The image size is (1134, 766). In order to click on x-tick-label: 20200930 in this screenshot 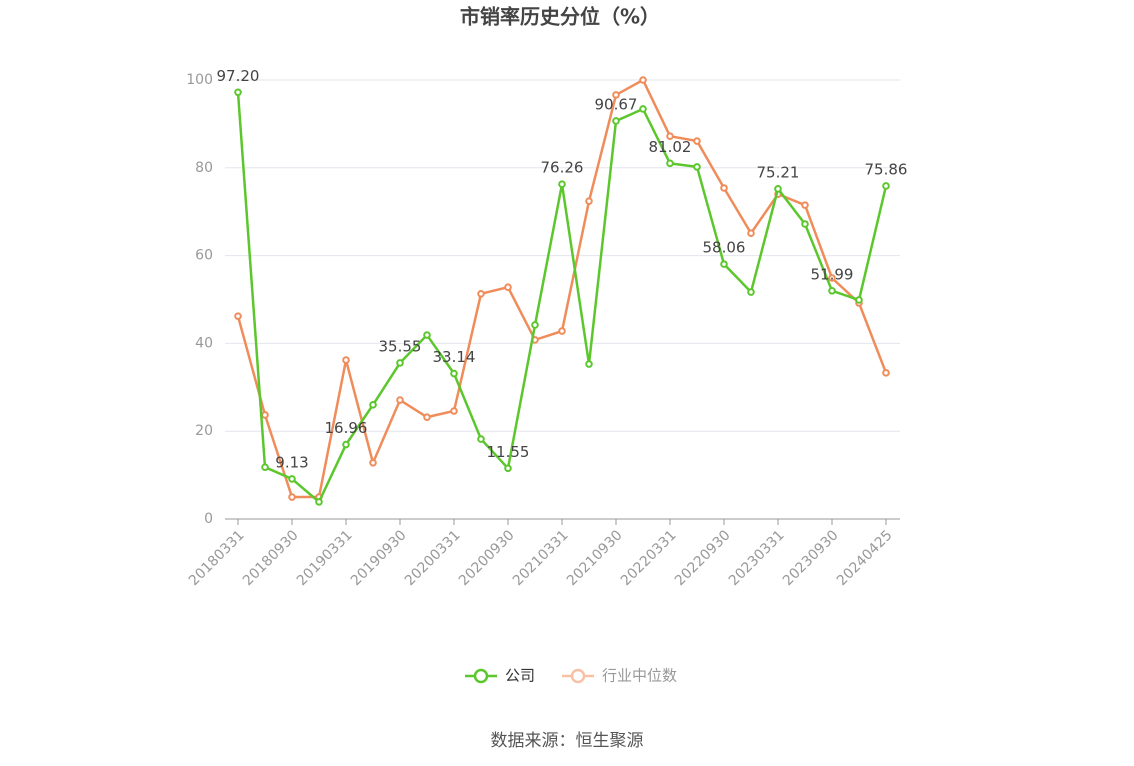, I will do `click(487, 558)`.